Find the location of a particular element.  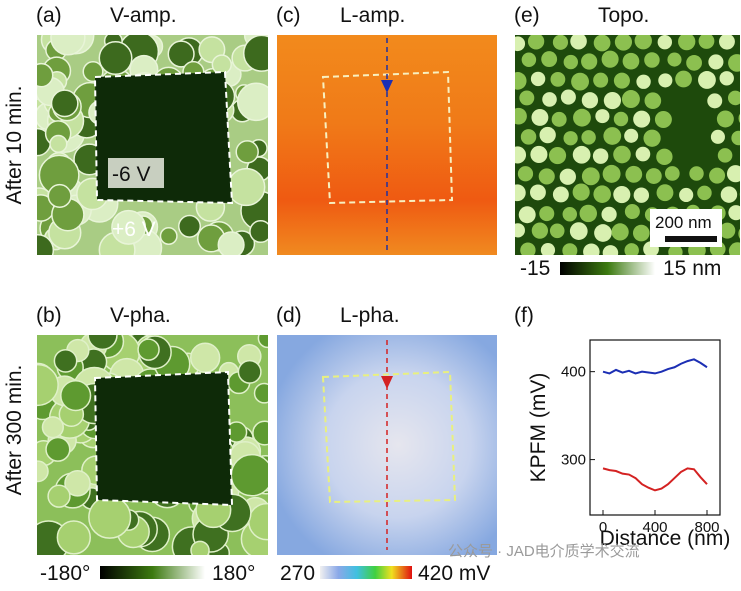

panel-title: V-amp. is located at coordinates (143, 15).